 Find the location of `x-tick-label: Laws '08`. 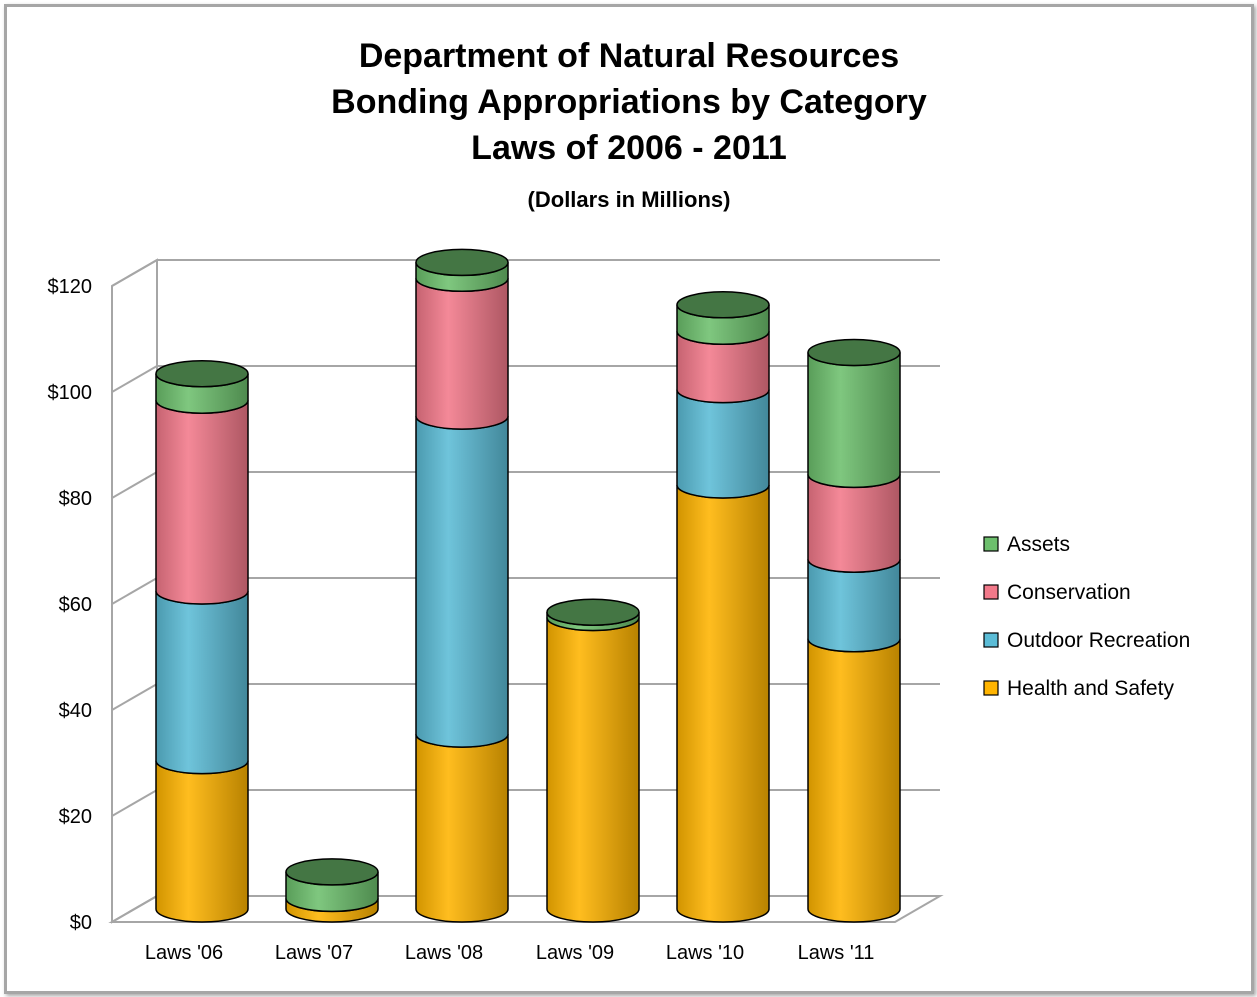

x-tick-label: Laws '08 is located at coordinates (444, 953).